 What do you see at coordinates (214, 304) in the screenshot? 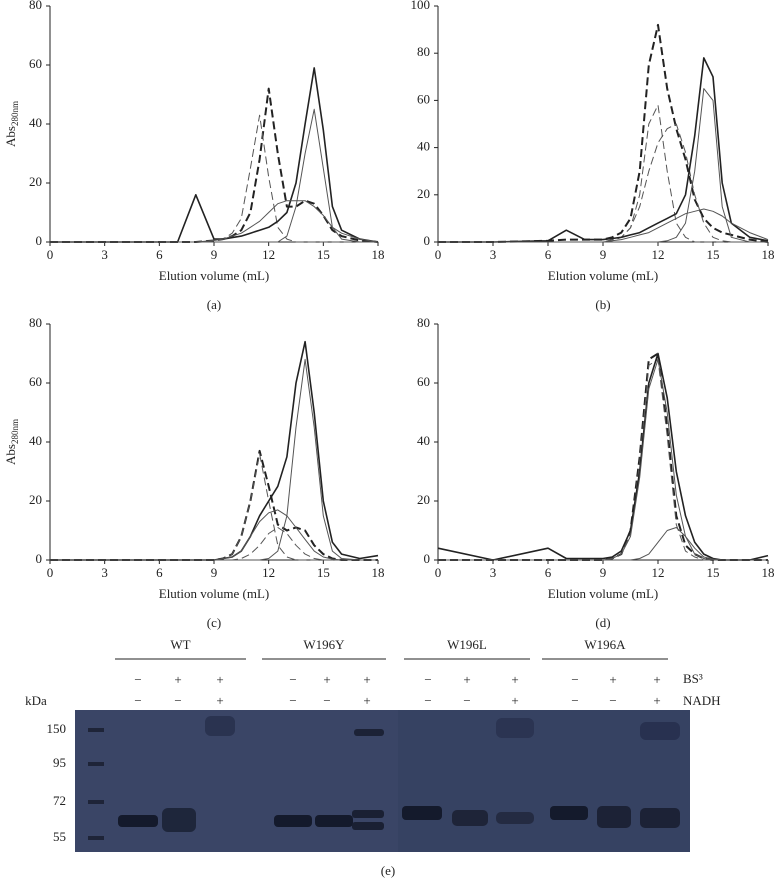
I see `panel-caption: (a)` at bounding box center [214, 304].